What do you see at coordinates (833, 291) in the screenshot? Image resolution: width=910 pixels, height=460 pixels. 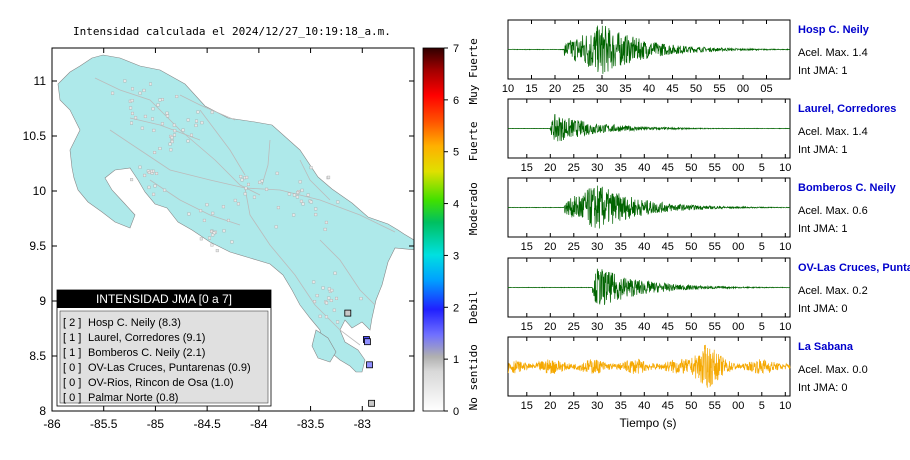 I see `waveform-acel-label: Acel. Max. 0.2` at bounding box center [833, 291].